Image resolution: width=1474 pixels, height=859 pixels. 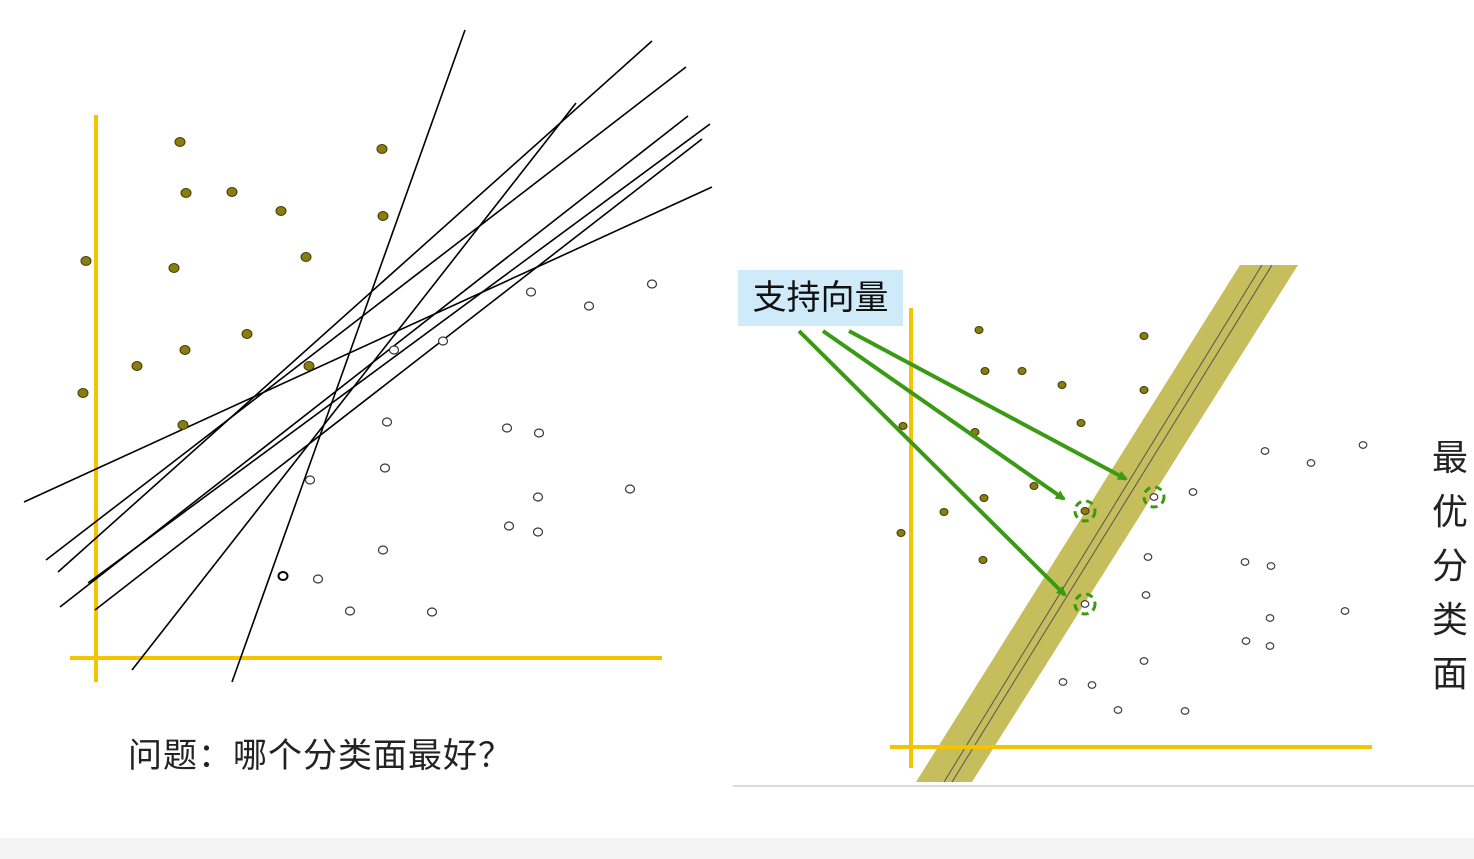 I want to click on left-class-b-points, so click(x=467, y=448).